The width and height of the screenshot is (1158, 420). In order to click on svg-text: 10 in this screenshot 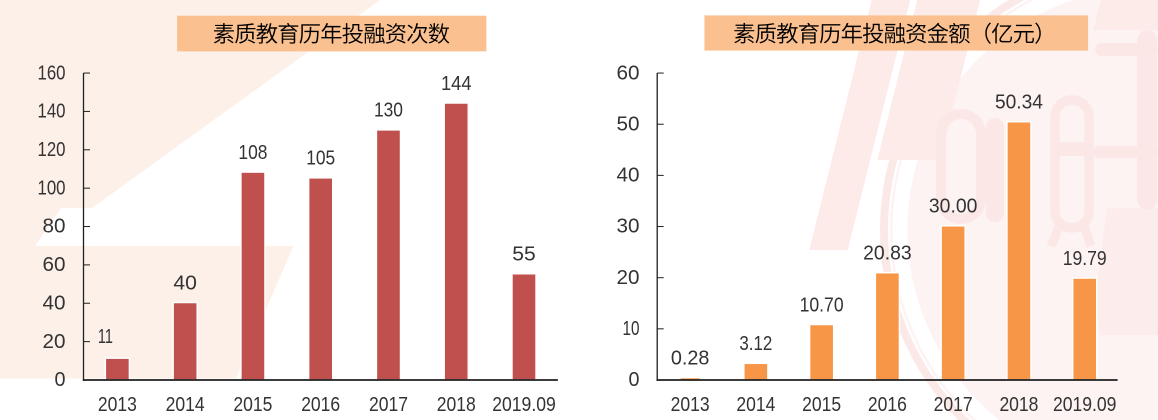, I will do `click(631, 329)`.